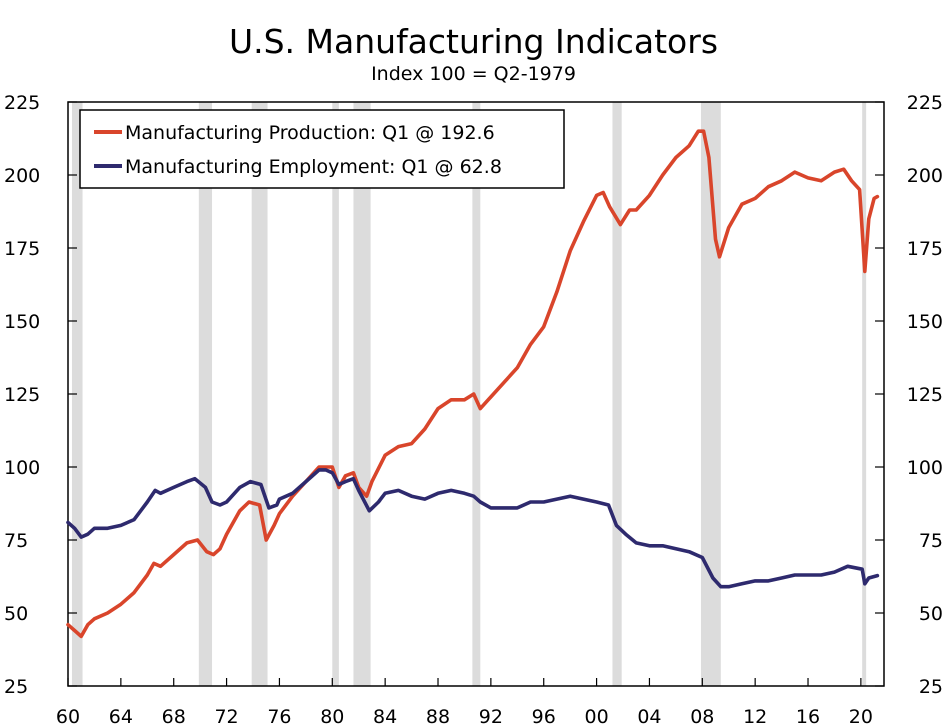  What do you see at coordinates (931, 687) in the screenshot?
I see `y-tick-label-right: 25` at bounding box center [931, 687].